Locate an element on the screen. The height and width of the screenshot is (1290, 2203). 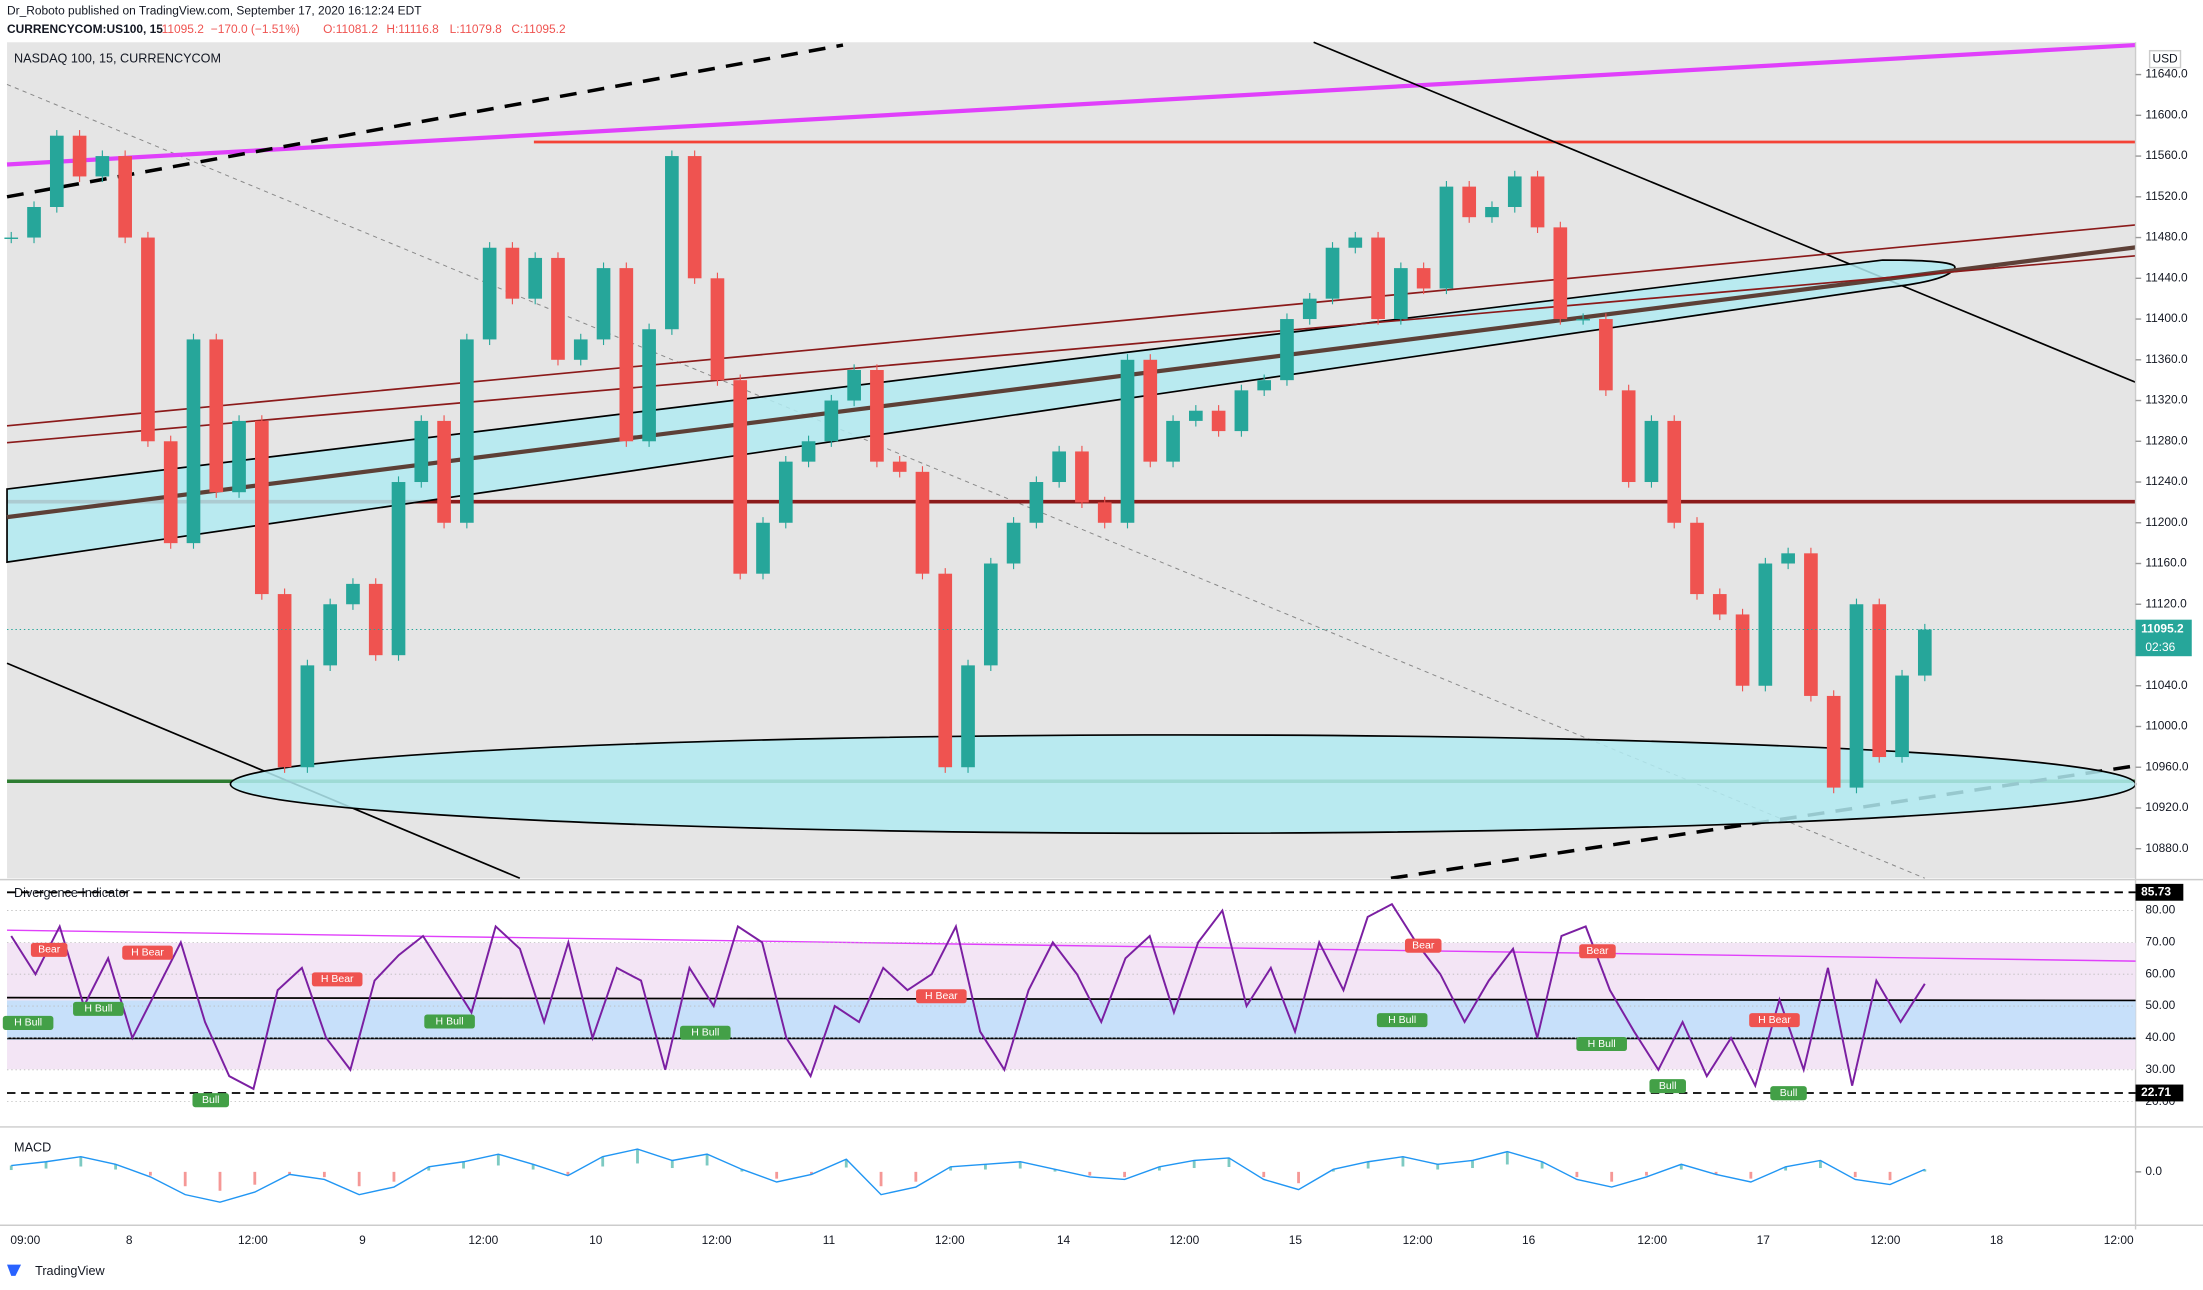
last: 11095.2 is located at coordinates (183, 29).